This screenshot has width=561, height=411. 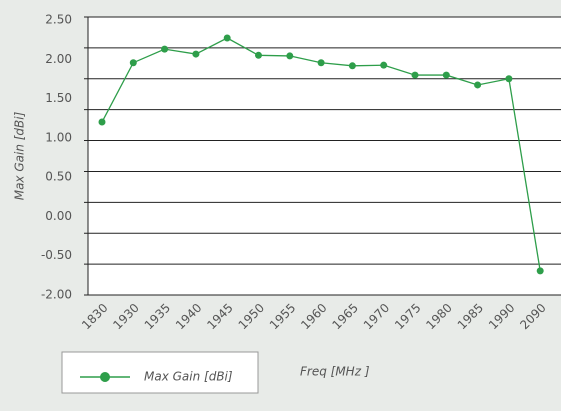 I want to click on y-axis-label: Max Gain [dBi], so click(x=20, y=155).